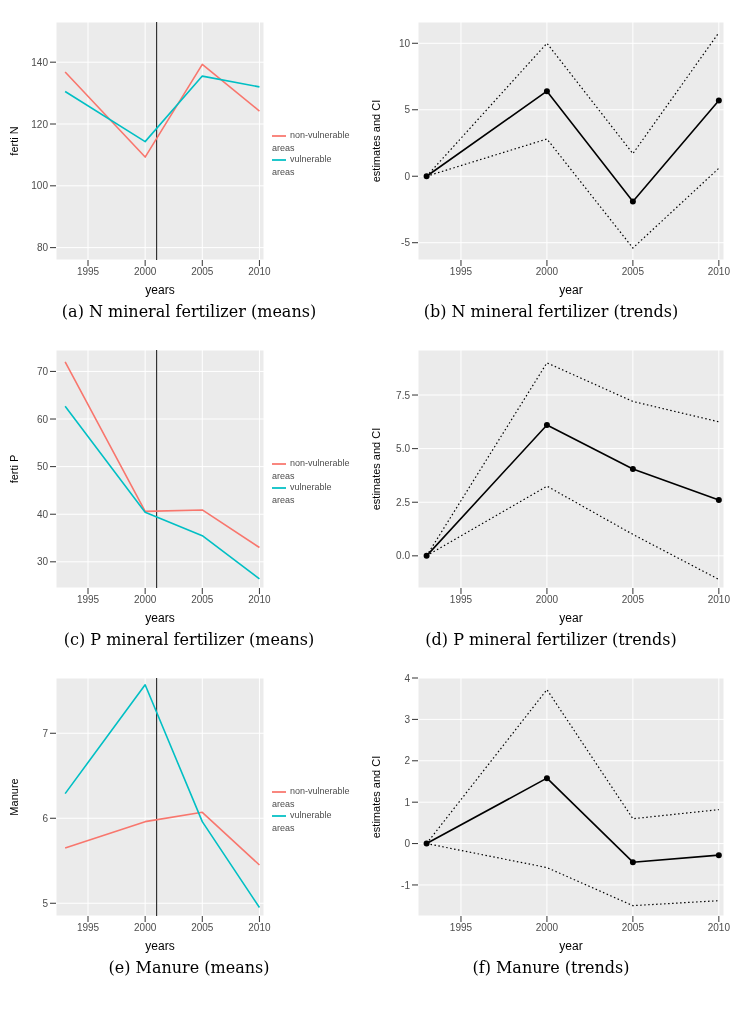  Describe the element at coordinates (403, 502) in the screenshot. I see `y-tick-label: 2.5` at that location.